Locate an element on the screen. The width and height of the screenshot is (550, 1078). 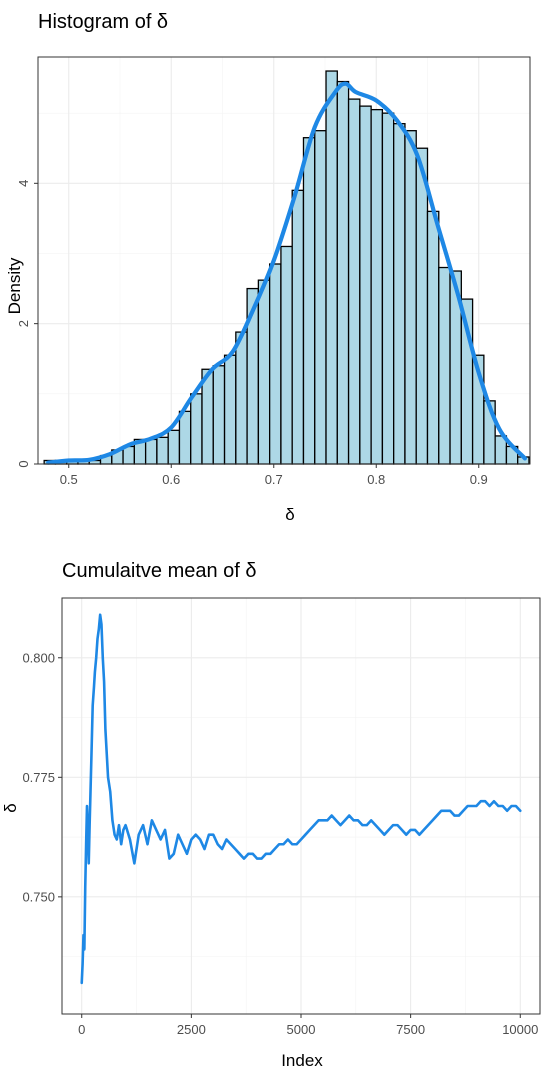
y-tick-label: 0.750 is located at coordinates (38, 896).